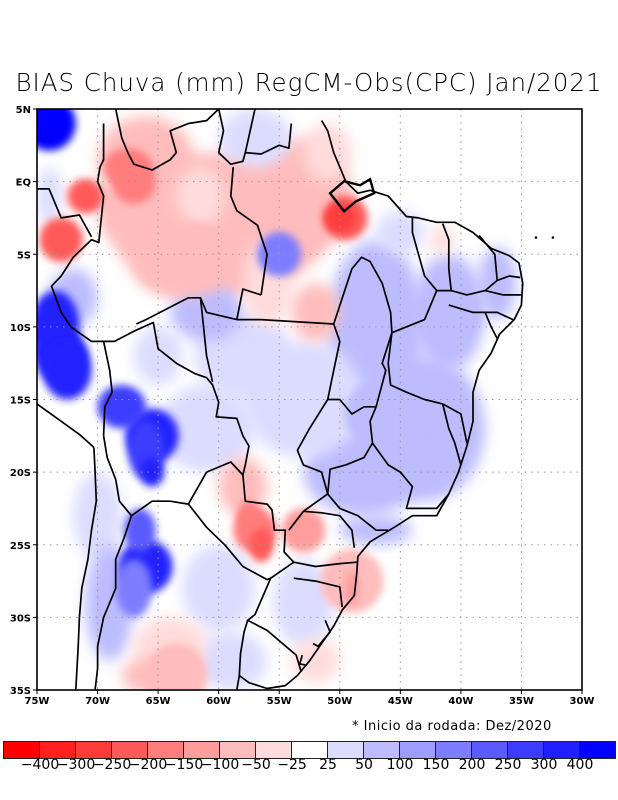 The image size is (618, 800). I want to click on colorbar-label: 25, so click(328, 765).